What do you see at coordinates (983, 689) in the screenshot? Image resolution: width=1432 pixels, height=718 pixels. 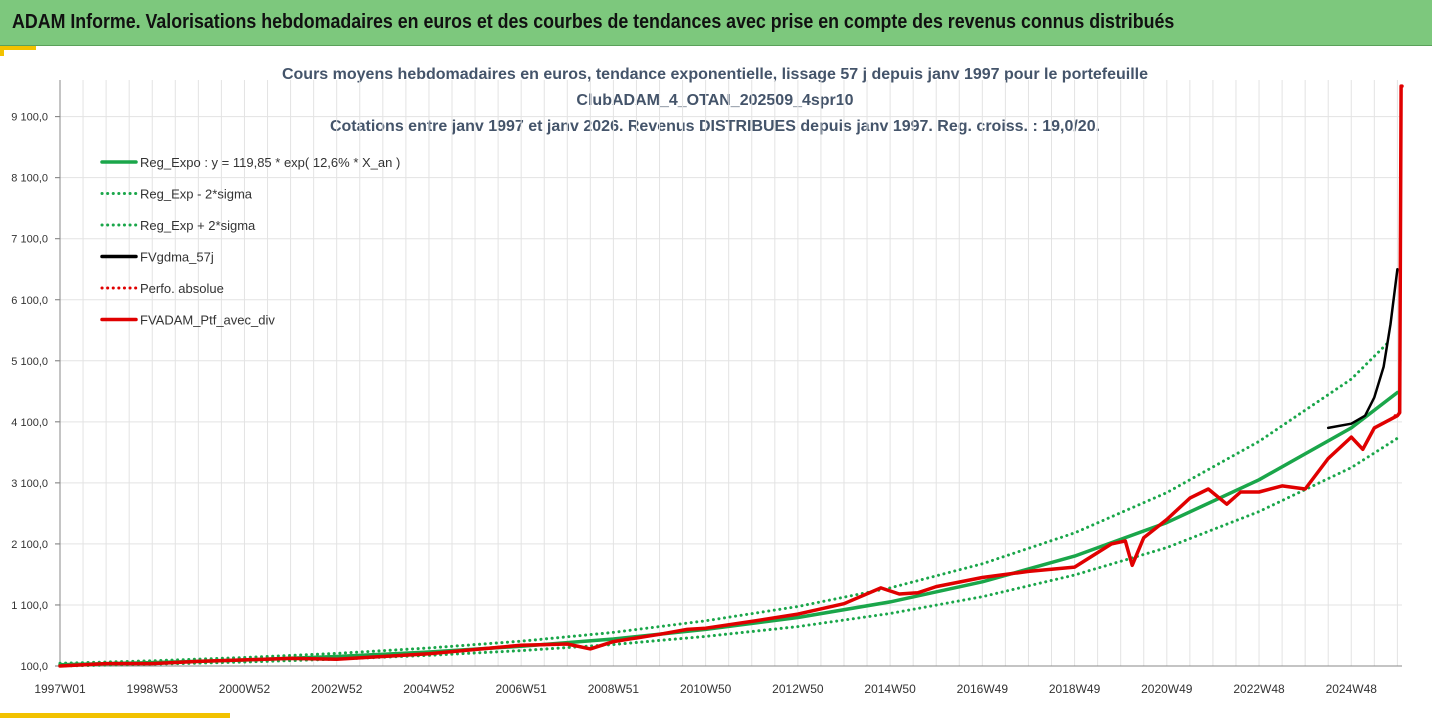 I see `x-tick-label: 2016W49` at bounding box center [983, 689].